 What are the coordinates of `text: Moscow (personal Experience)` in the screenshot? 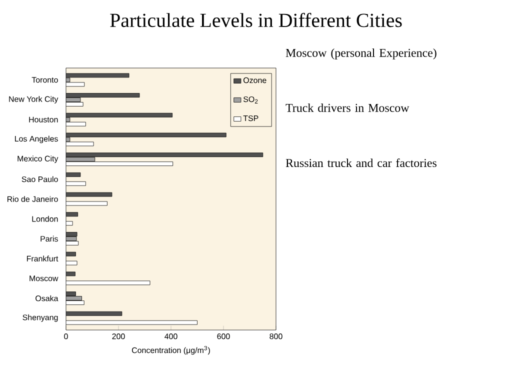 It's located at (361, 54).